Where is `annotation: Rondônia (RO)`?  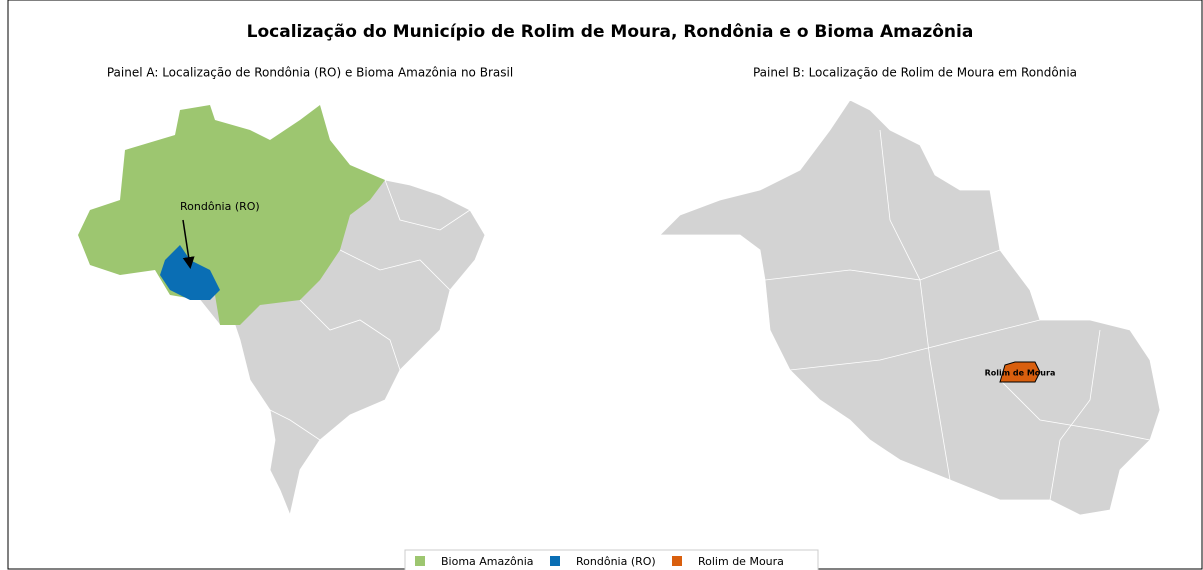 annotation: Rondônia (RO) is located at coordinates (220, 206).